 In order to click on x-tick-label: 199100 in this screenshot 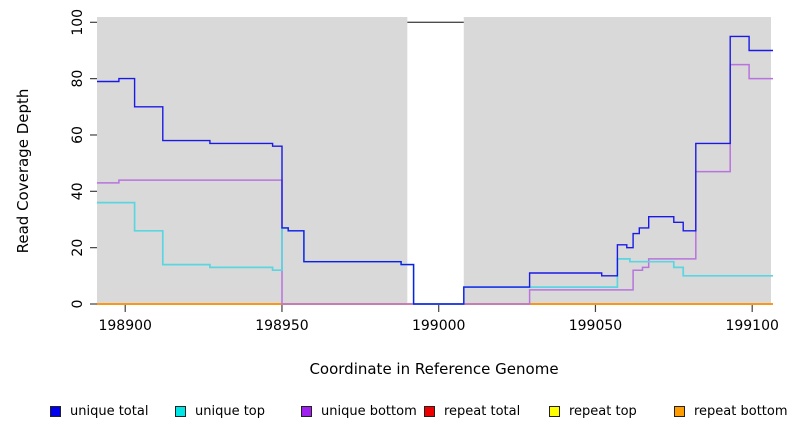, I will do `click(751, 326)`.